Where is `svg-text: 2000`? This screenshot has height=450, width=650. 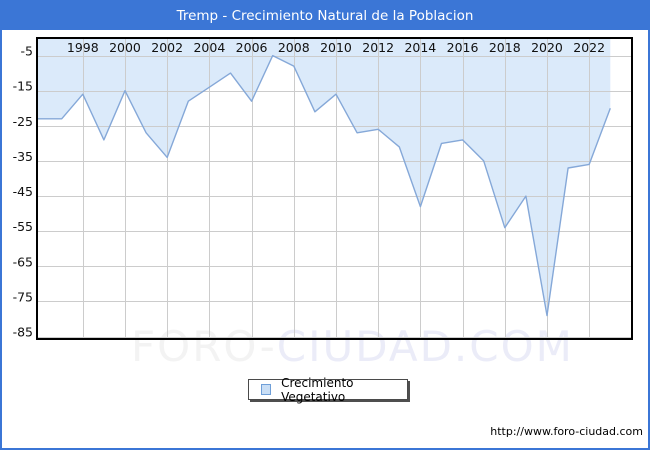
svg-text: 2000 is located at coordinates (125, 47).